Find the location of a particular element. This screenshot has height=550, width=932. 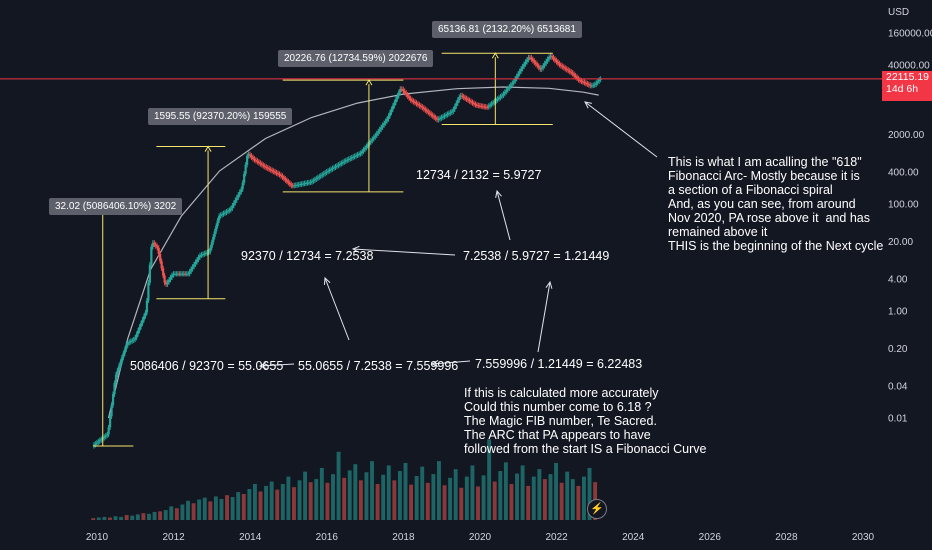

x-tick-label: 2026 is located at coordinates (710, 537).